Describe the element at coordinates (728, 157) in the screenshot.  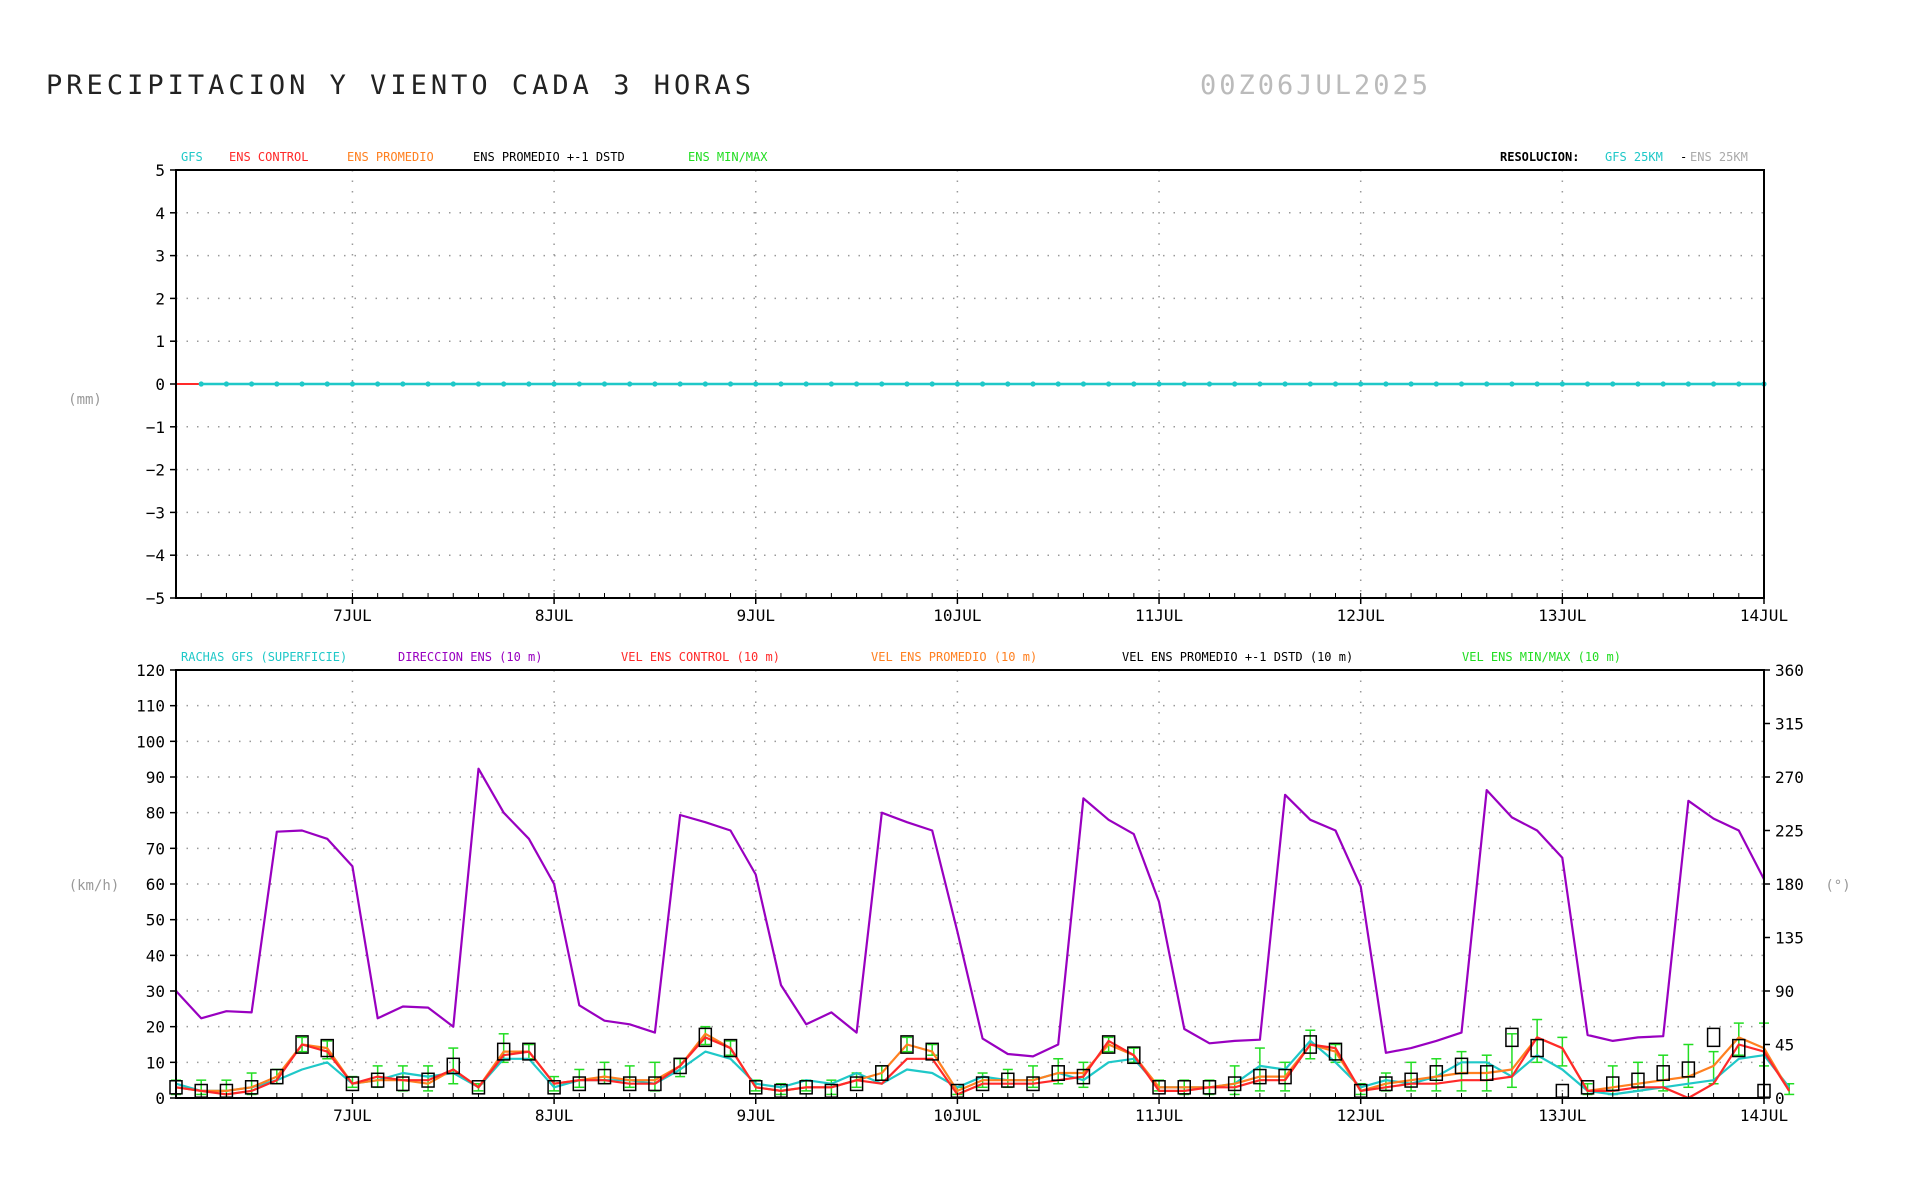
I see `legend-entry: ENS MIN/MAX` at that location.